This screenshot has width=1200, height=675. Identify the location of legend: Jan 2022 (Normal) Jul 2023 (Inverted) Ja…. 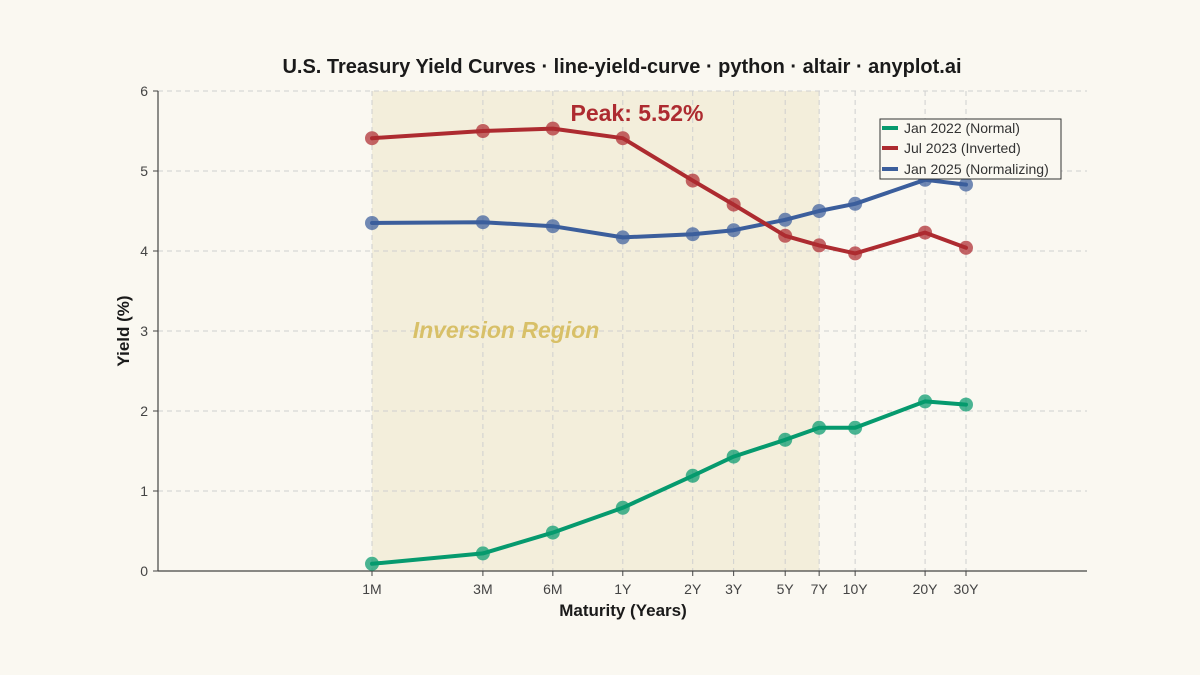
(970, 149).